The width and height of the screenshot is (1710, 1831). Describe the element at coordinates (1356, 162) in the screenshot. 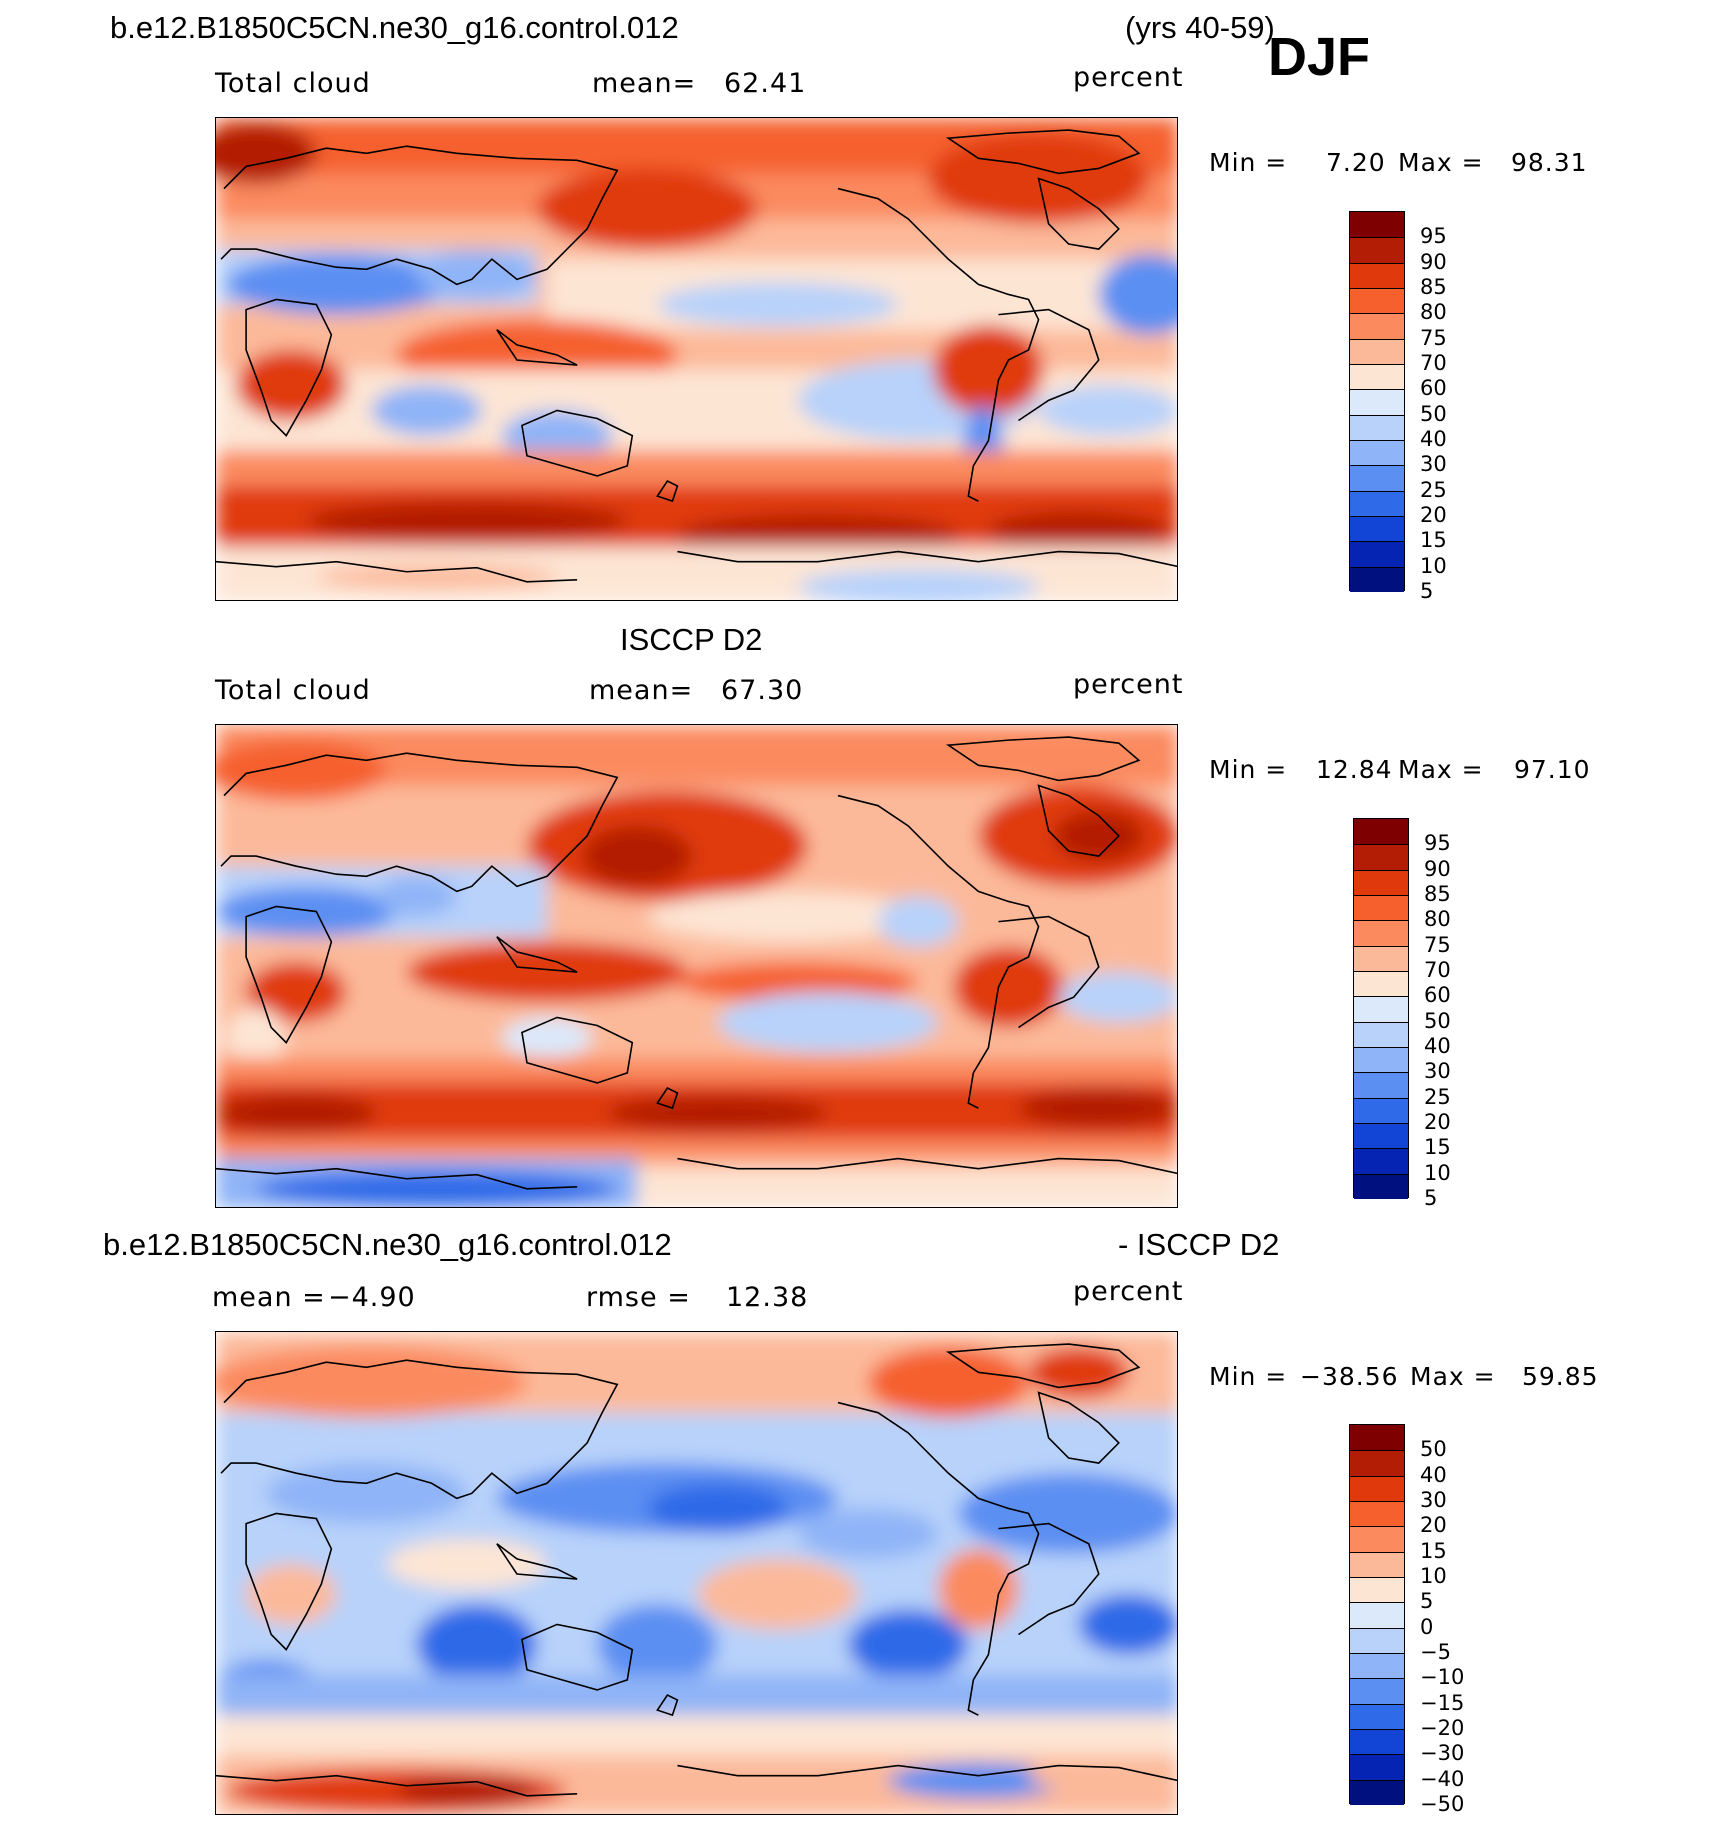

I see `panel-model-min-value: 7.20` at that location.